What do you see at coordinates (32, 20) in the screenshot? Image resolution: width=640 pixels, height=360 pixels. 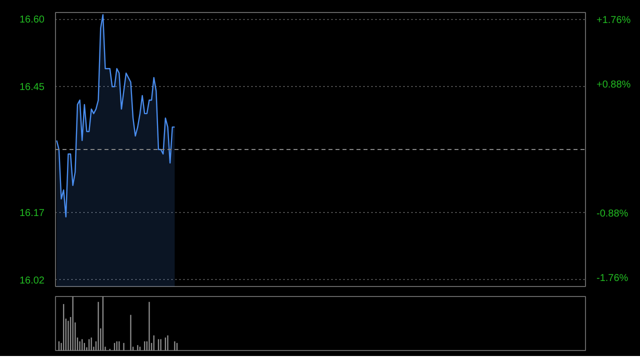 I see `y-tick-label: 16.60` at bounding box center [32, 20].